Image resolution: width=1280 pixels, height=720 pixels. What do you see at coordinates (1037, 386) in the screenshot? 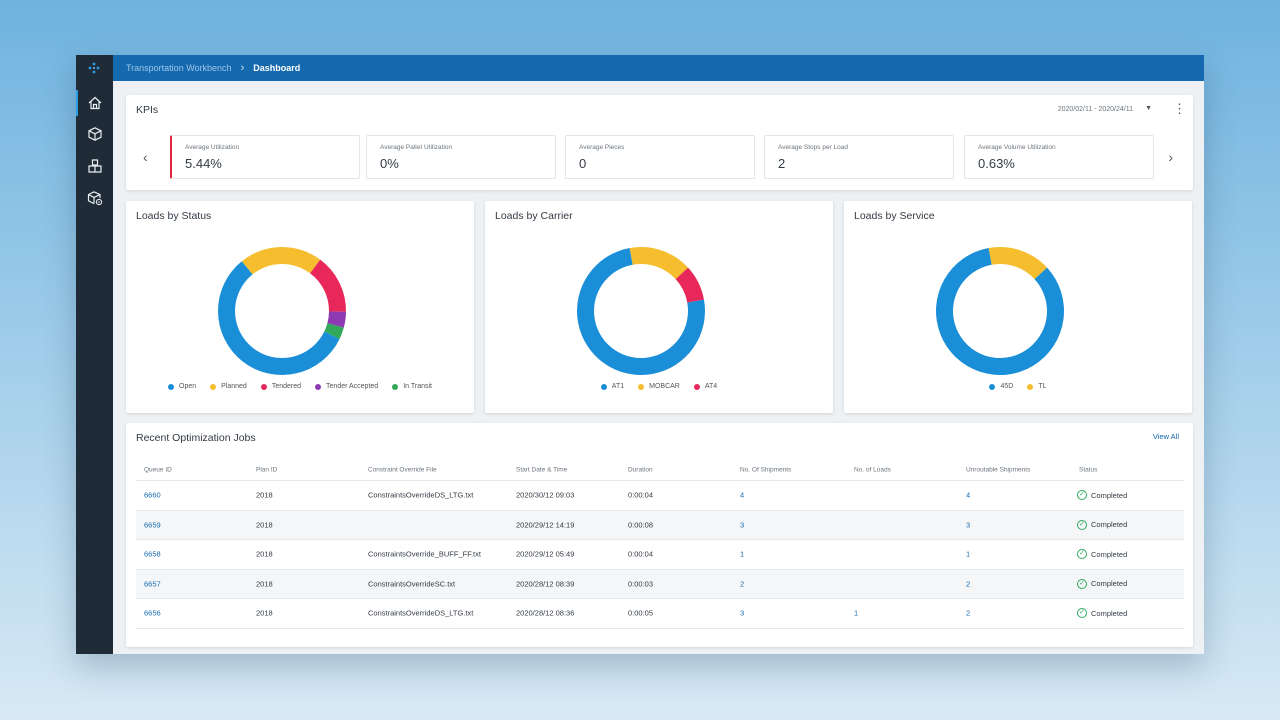
I see `legend-item: TL` at bounding box center [1037, 386].